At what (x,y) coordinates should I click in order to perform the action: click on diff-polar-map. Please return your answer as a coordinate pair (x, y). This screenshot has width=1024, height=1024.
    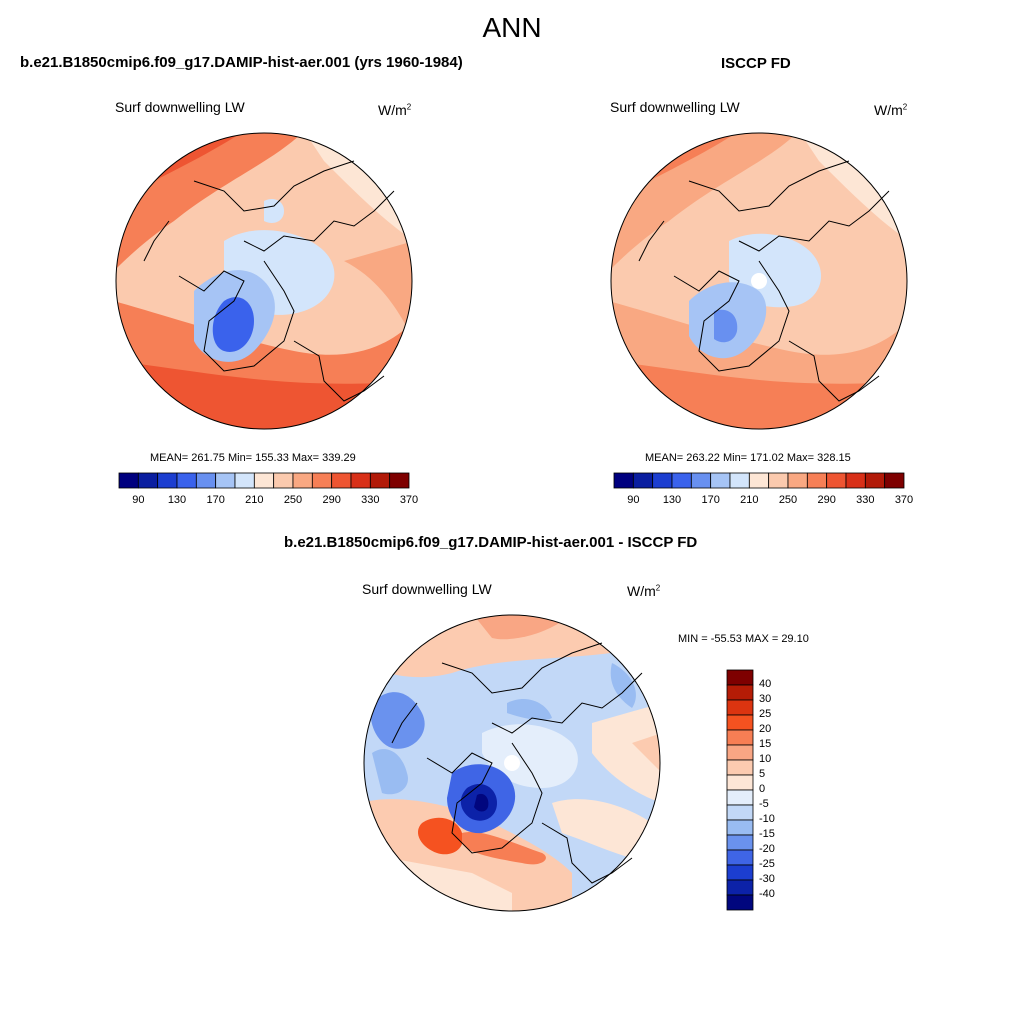
    Looking at the image, I should click on (512, 763).